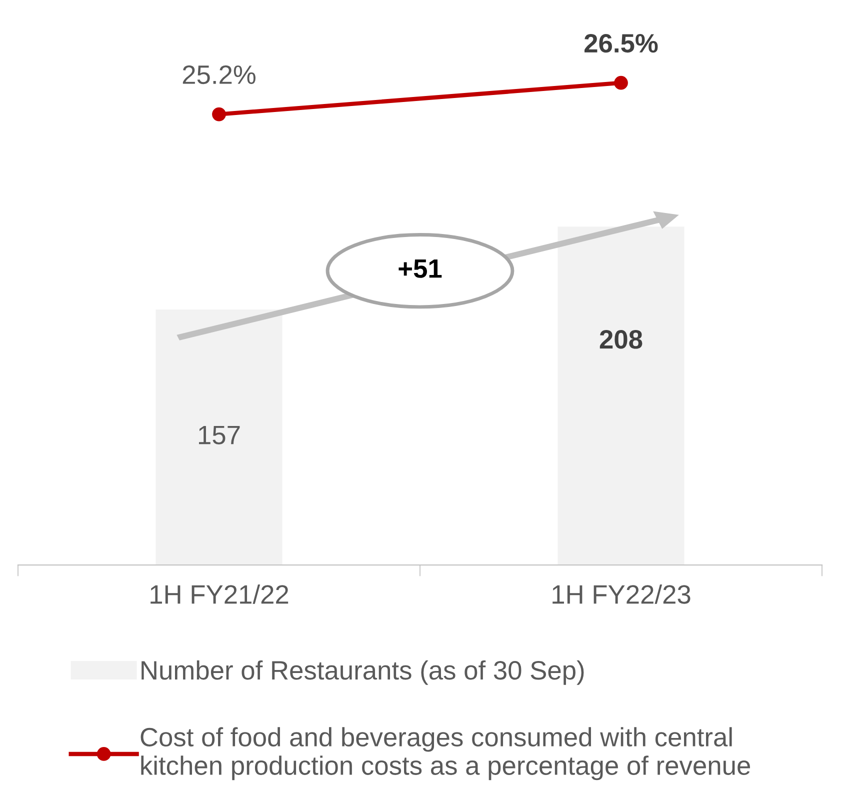  Describe the element at coordinates (621, 594) in the screenshot. I see `x-tick-label: 1H FY22/23` at that location.